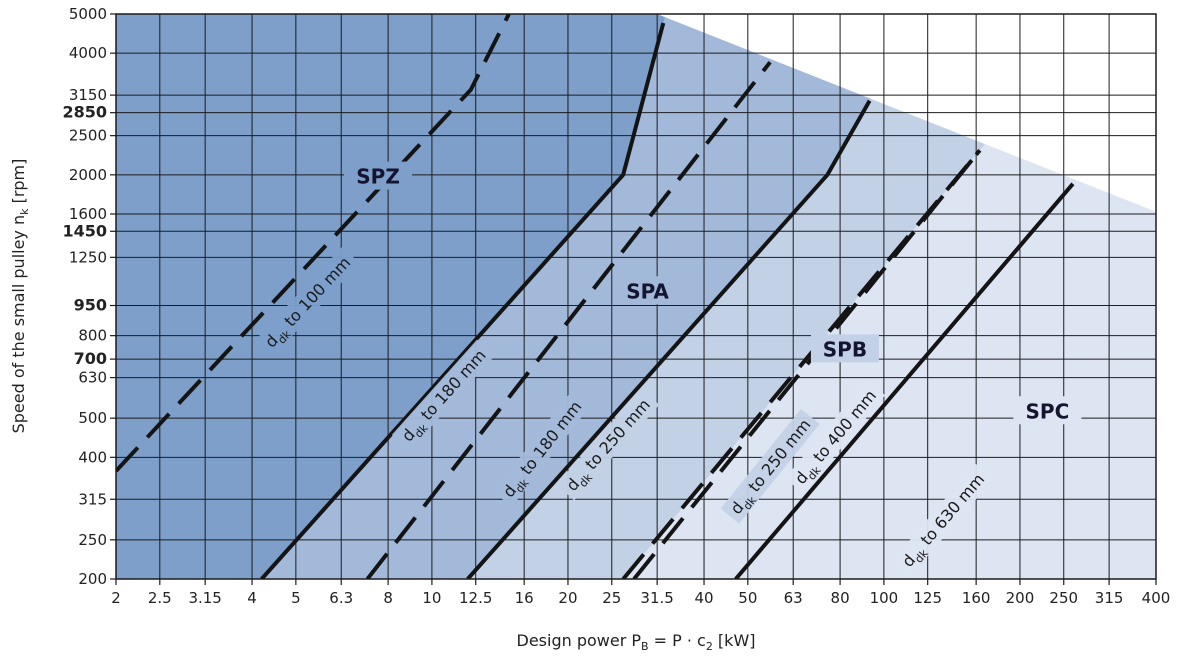 The width and height of the screenshot is (1179, 659). Describe the element at coordinates (296, 598) in the screenshot. I see `x-tick-label: 5` at that location.